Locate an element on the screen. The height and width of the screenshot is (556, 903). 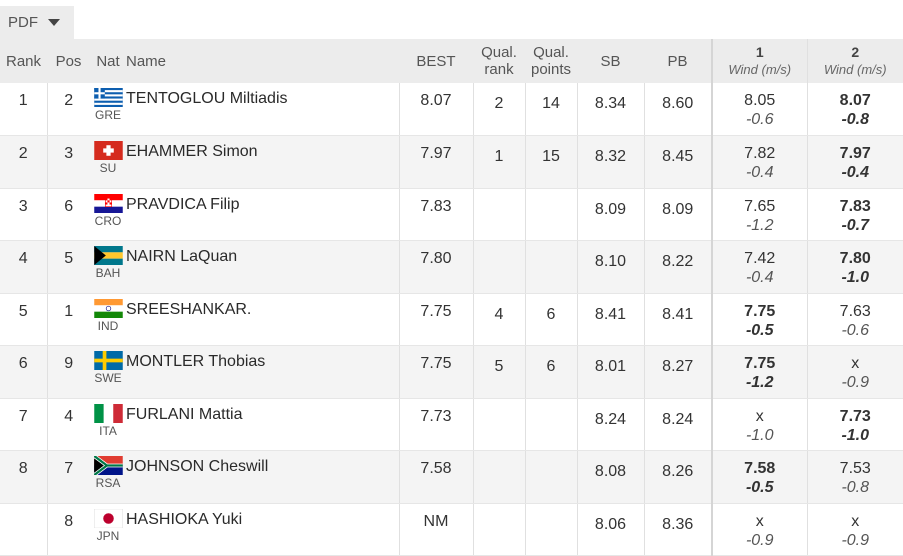
attempt-2-wind: -0.9 is located at coordinates (855, 382).